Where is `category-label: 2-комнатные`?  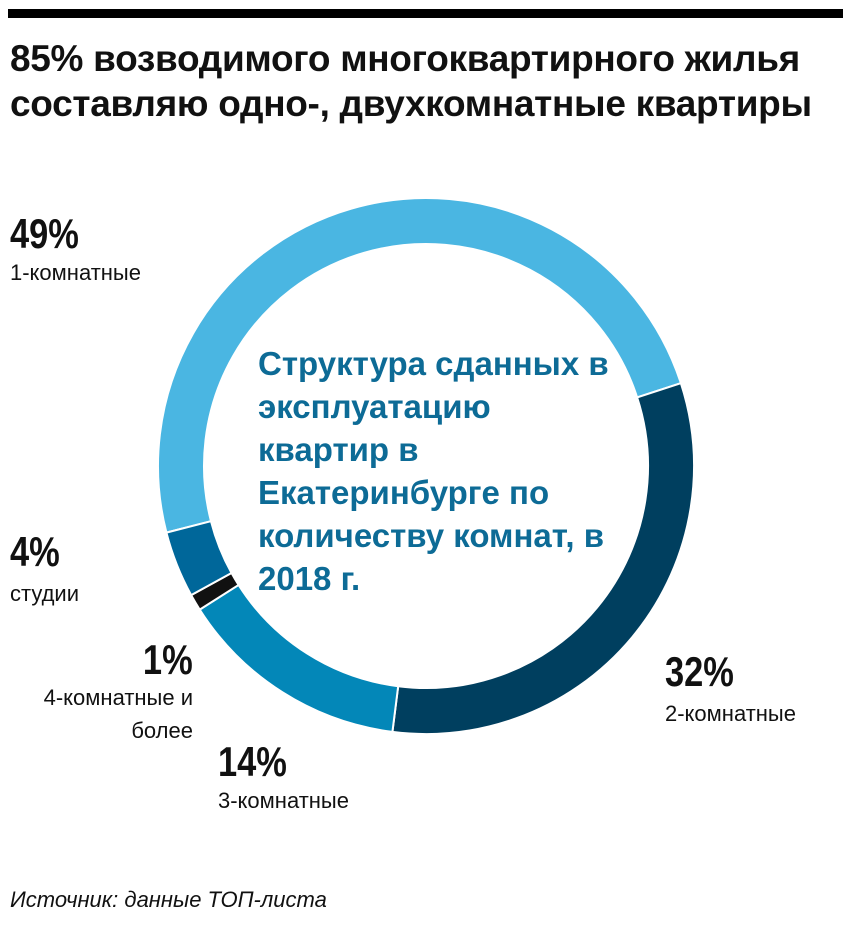
category-label: 2-комнатные is located at coordinates (730, 713).